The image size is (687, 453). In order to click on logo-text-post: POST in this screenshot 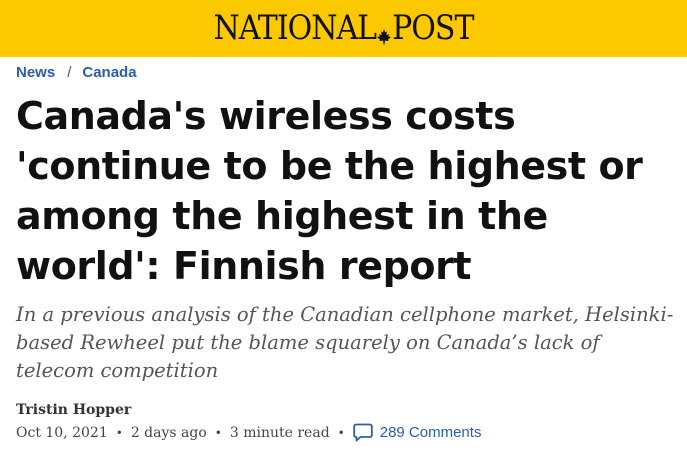, I will do `click(433, 28)`.